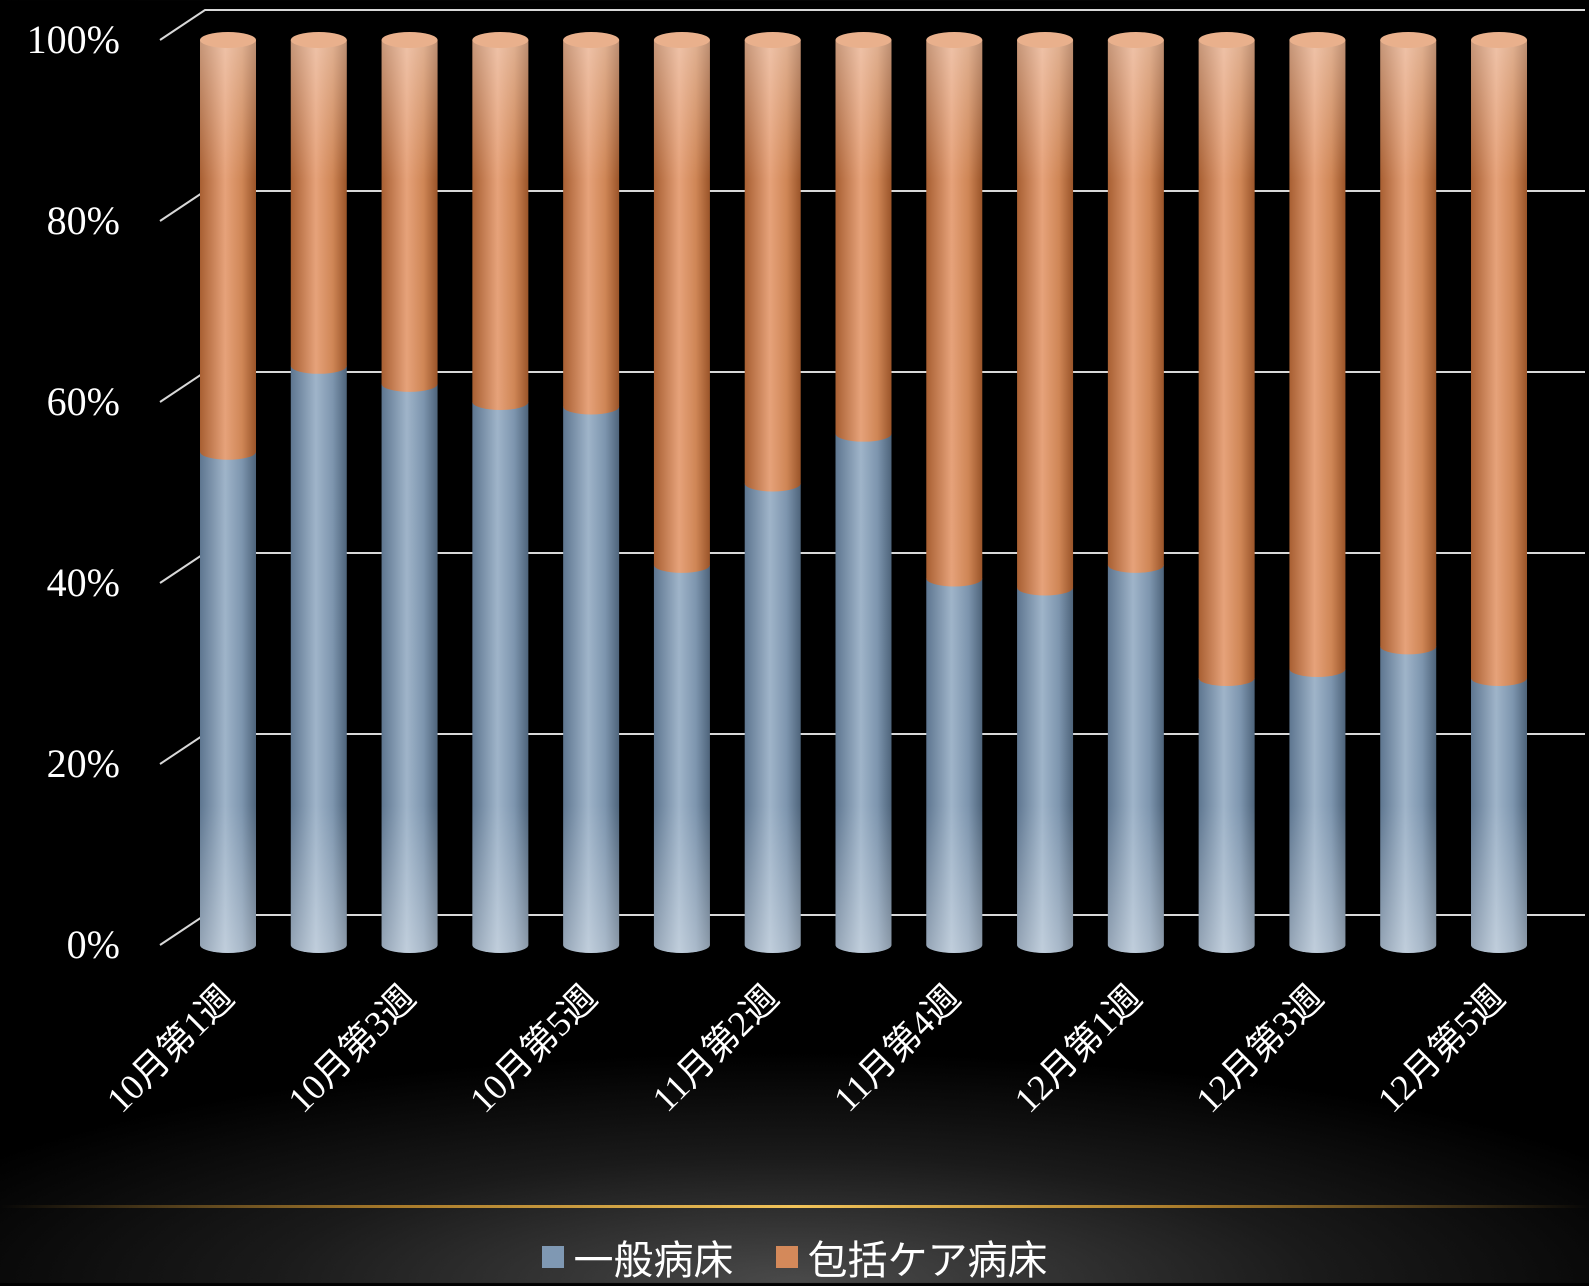  I want to click on y-tick-label: 0%, so click(93, 944).